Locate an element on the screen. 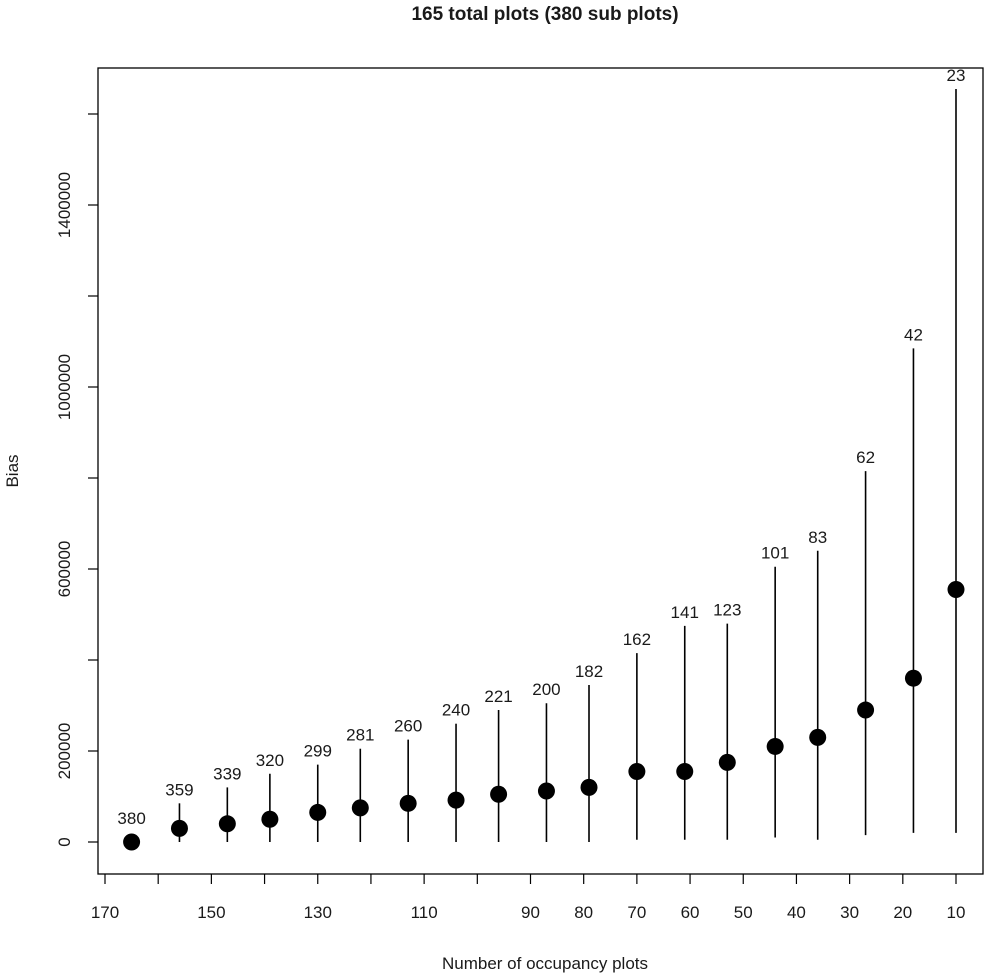  data-label: 380 is located at coordinates (131, 818).